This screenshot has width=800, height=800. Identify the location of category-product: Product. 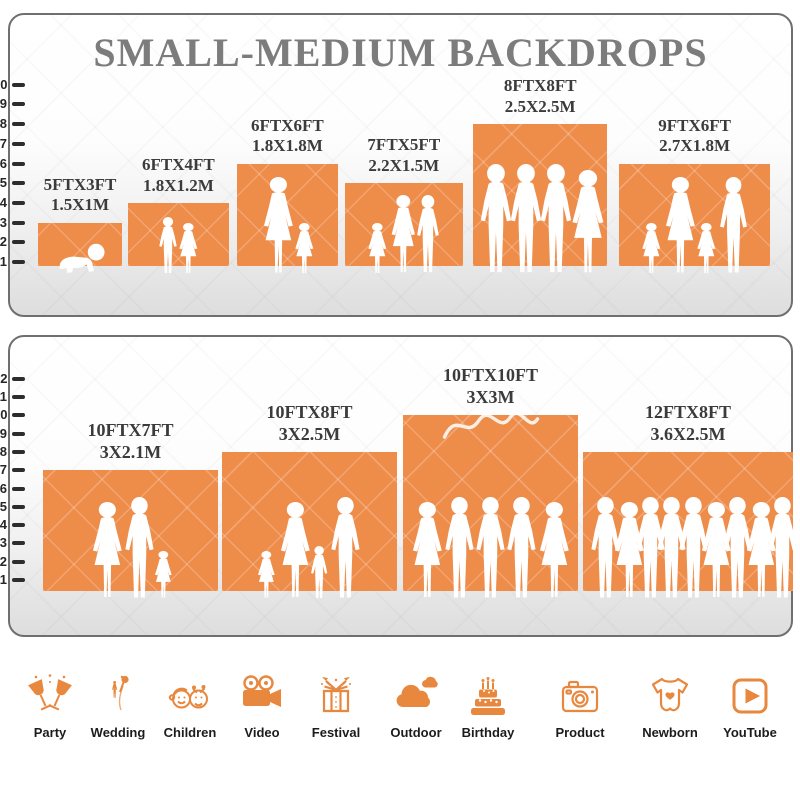
(580, 702).